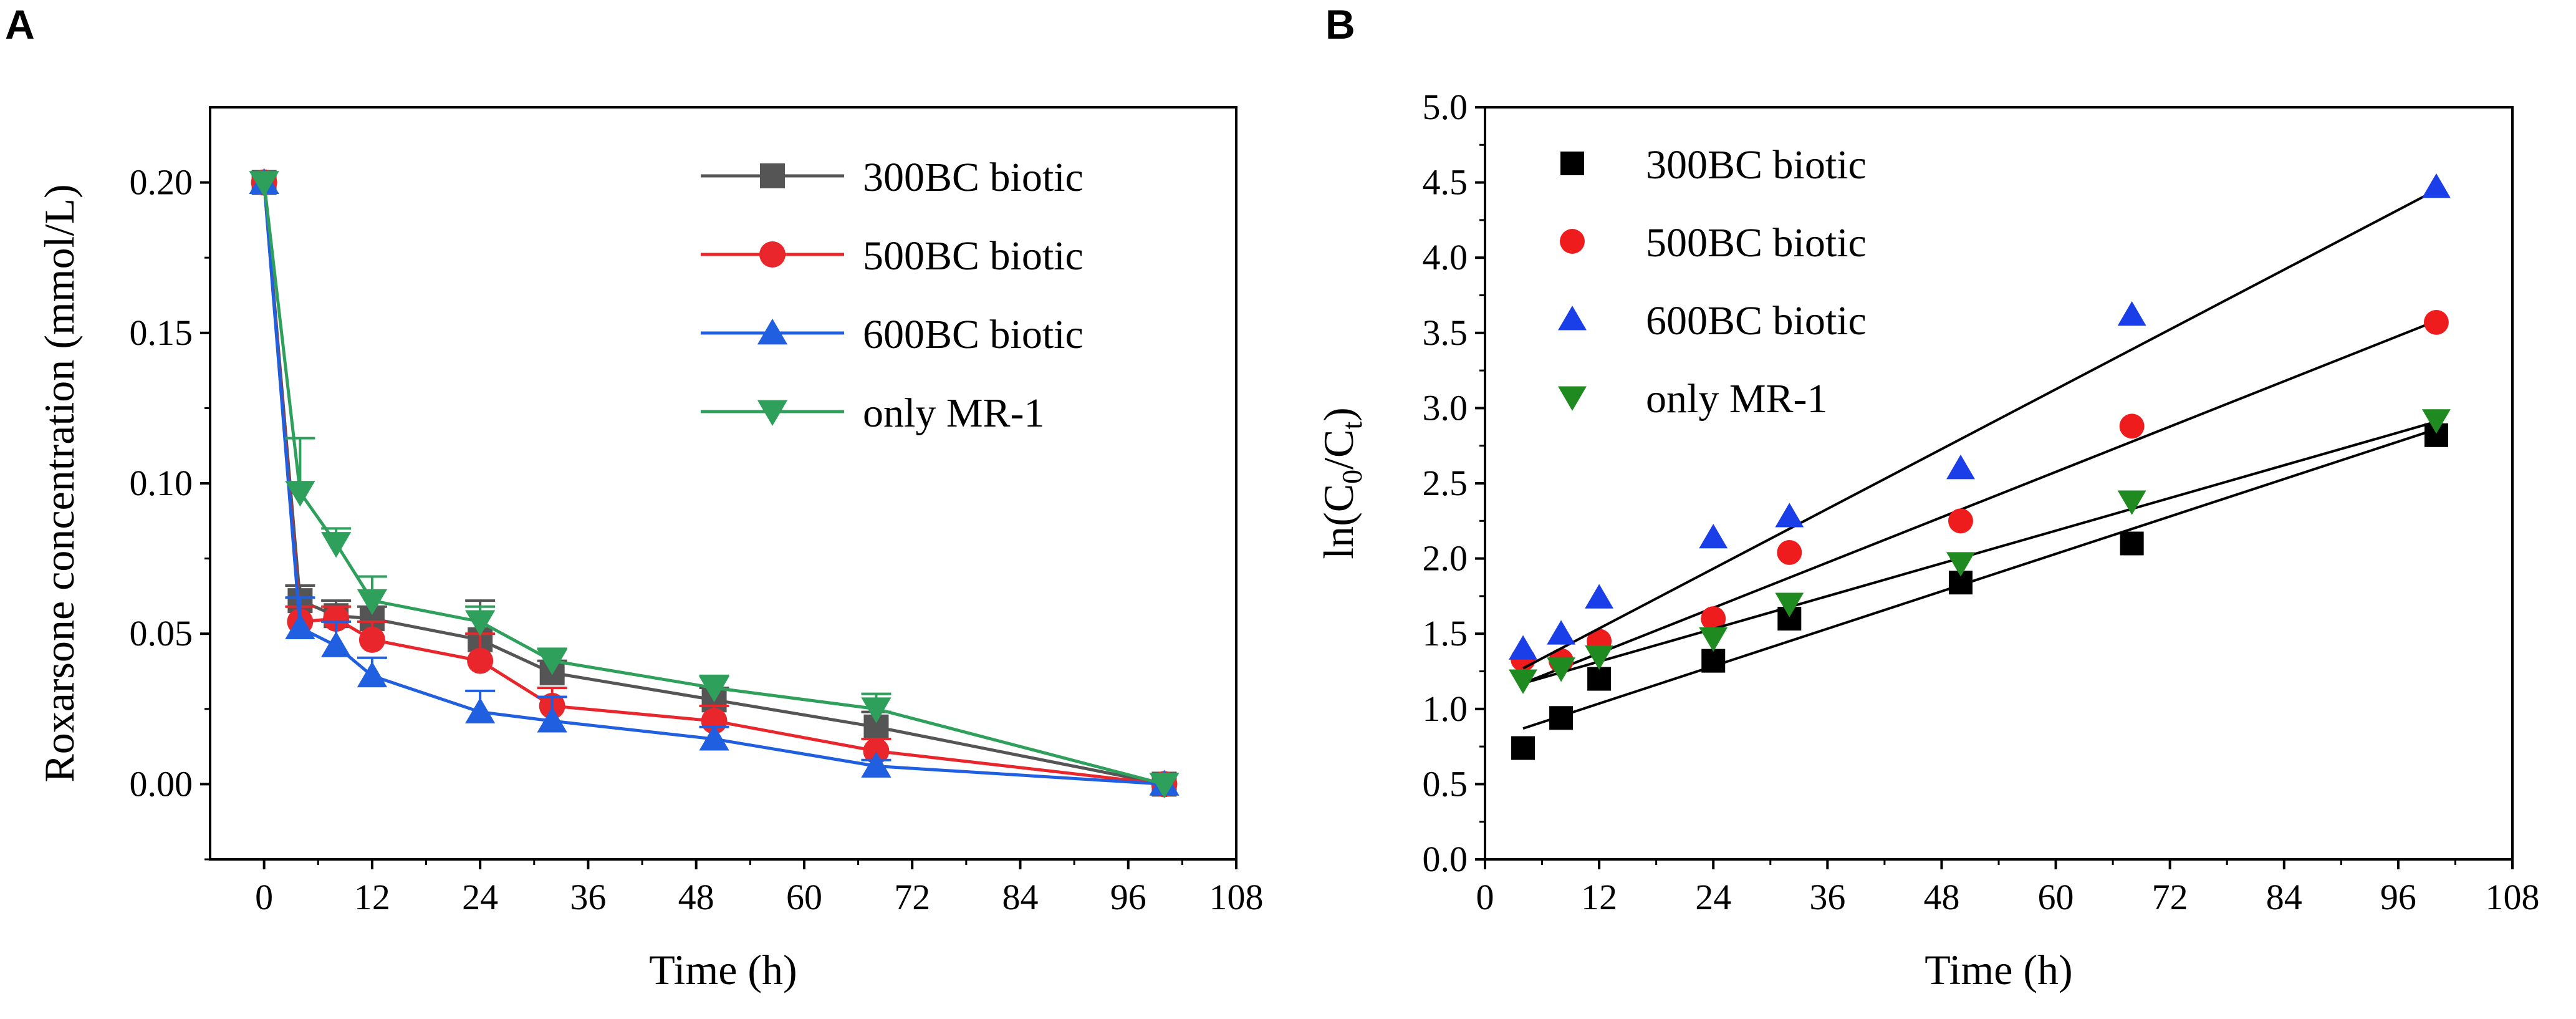  What do you see at coordinates (161, 182) in the screenshot?
I see `y-tick-label: 0.20` at bounding box center [161, 182].